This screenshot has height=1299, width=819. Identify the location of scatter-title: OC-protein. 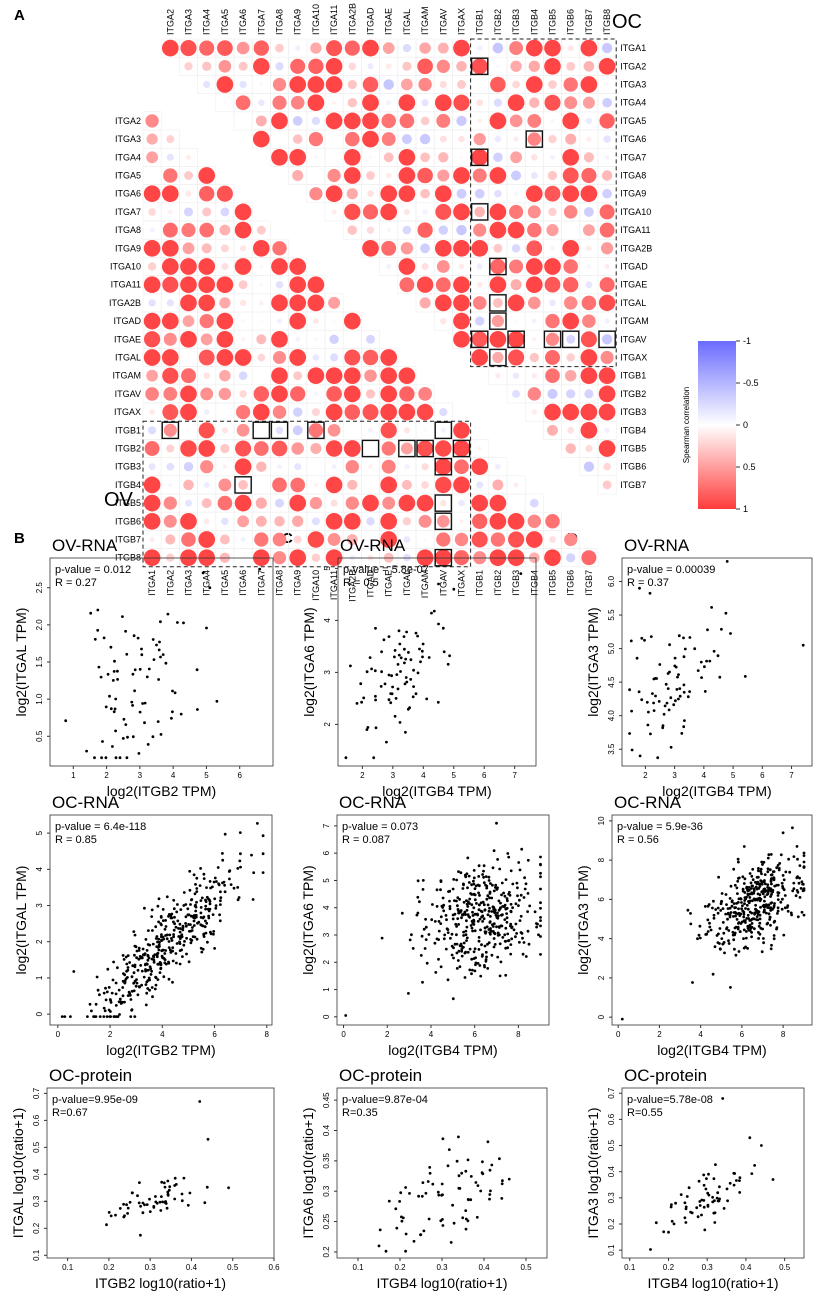
(380, 1075).